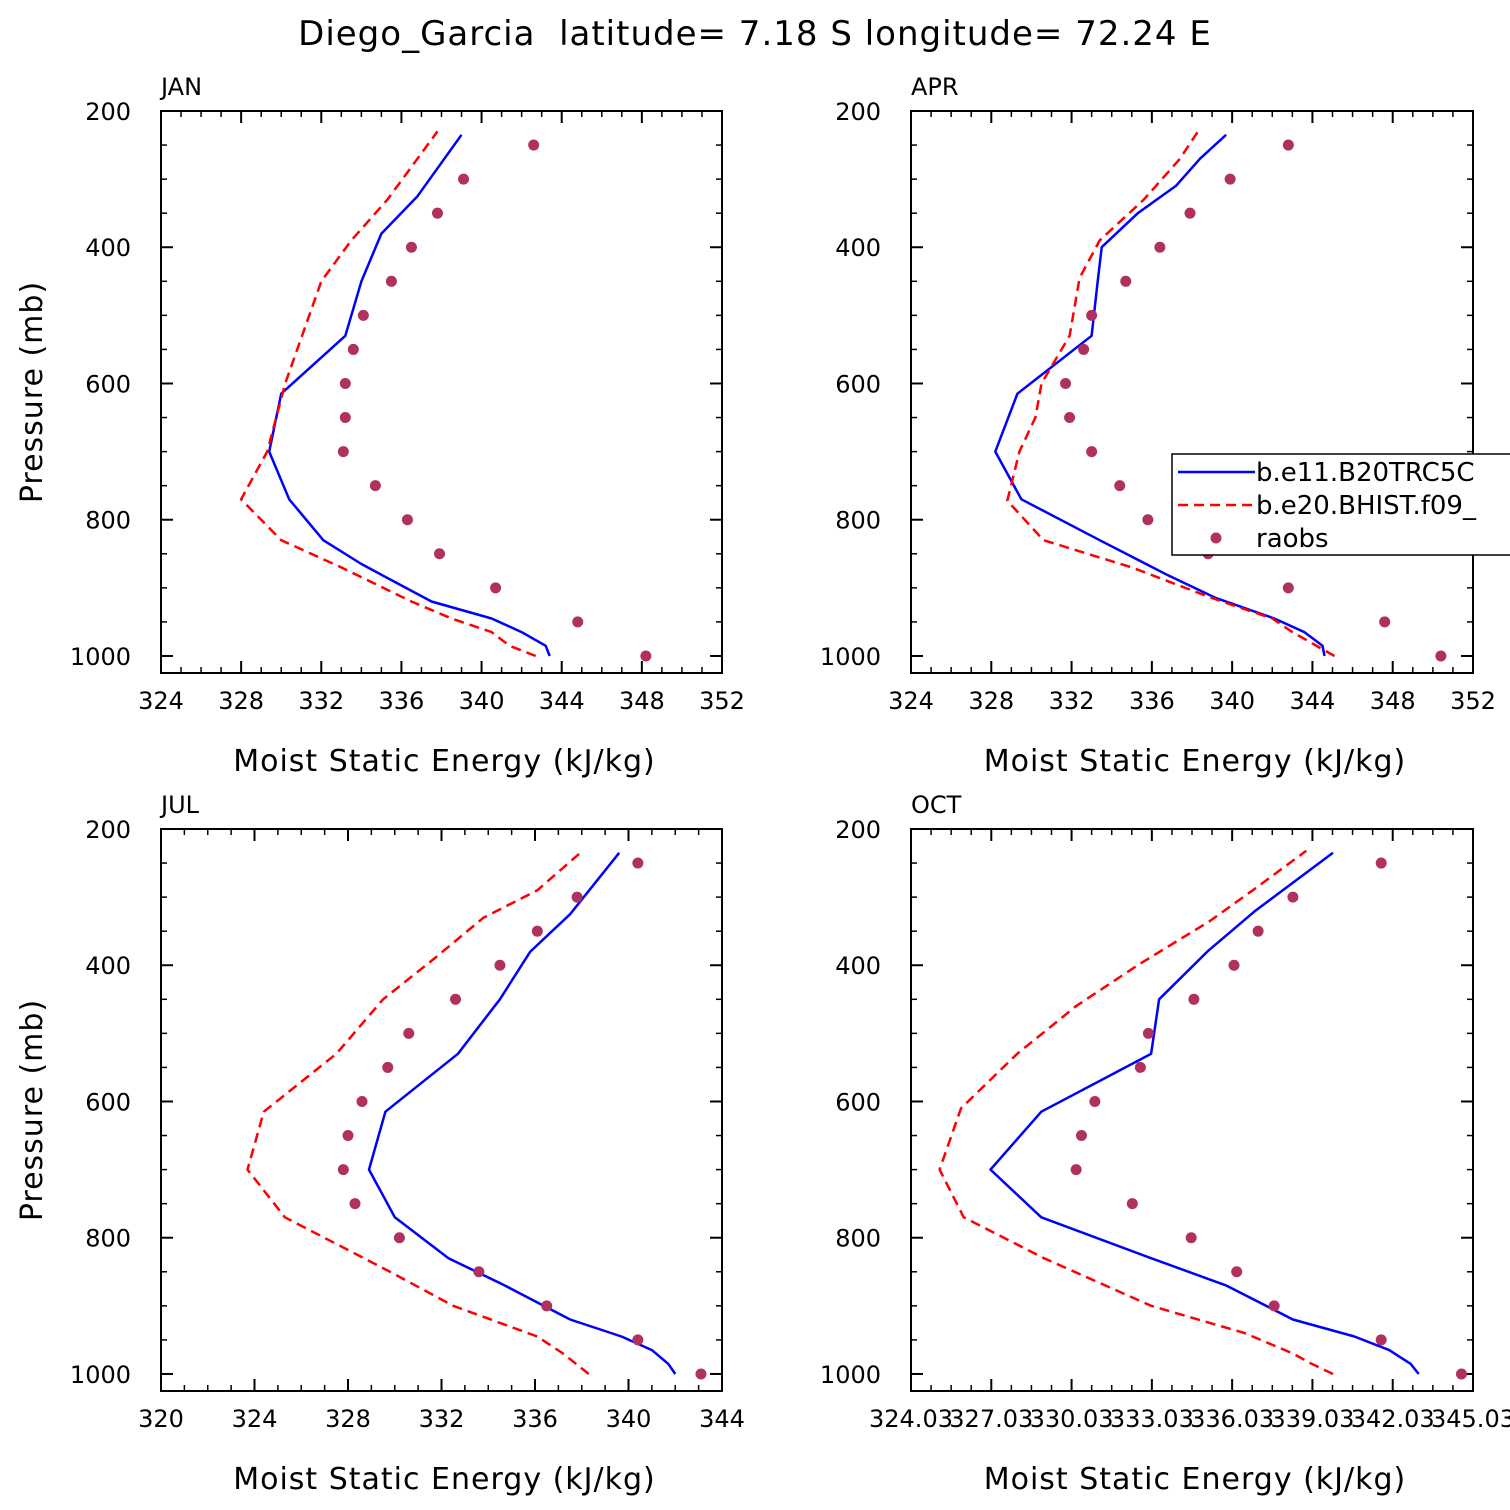  Describe the element at coordinates (100, 1375) in the screenshot. I see `y-tick-label: 1000` at that location.